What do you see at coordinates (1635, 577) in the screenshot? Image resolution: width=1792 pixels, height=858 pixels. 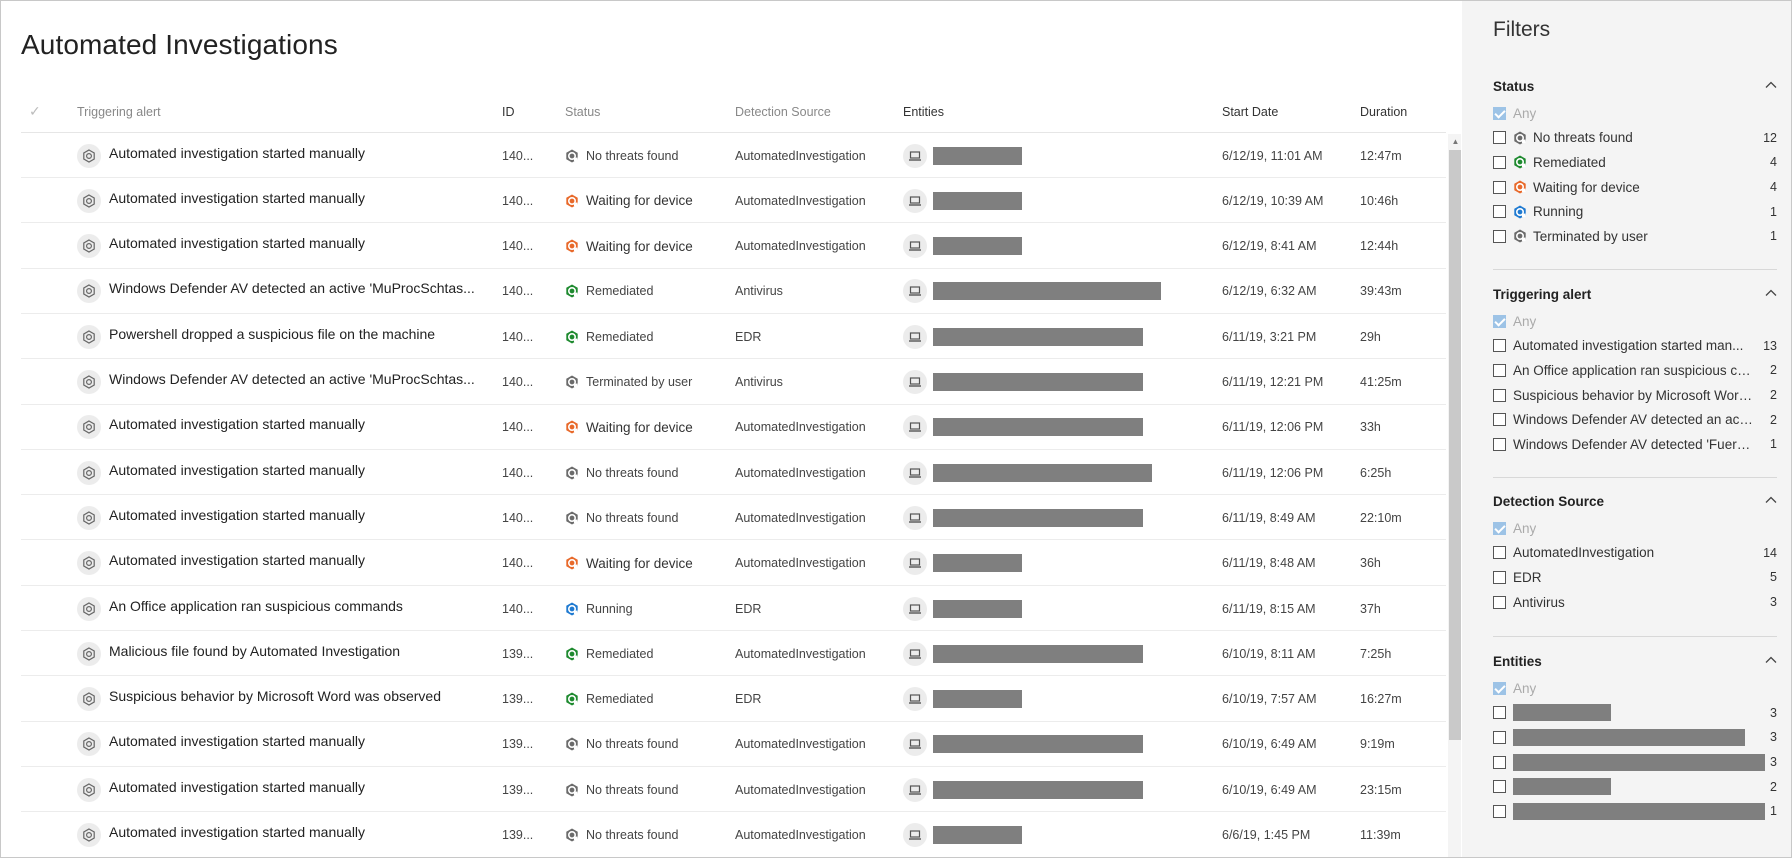 I see `filter-option: EDR 5` at bounding box center [1635, 577].